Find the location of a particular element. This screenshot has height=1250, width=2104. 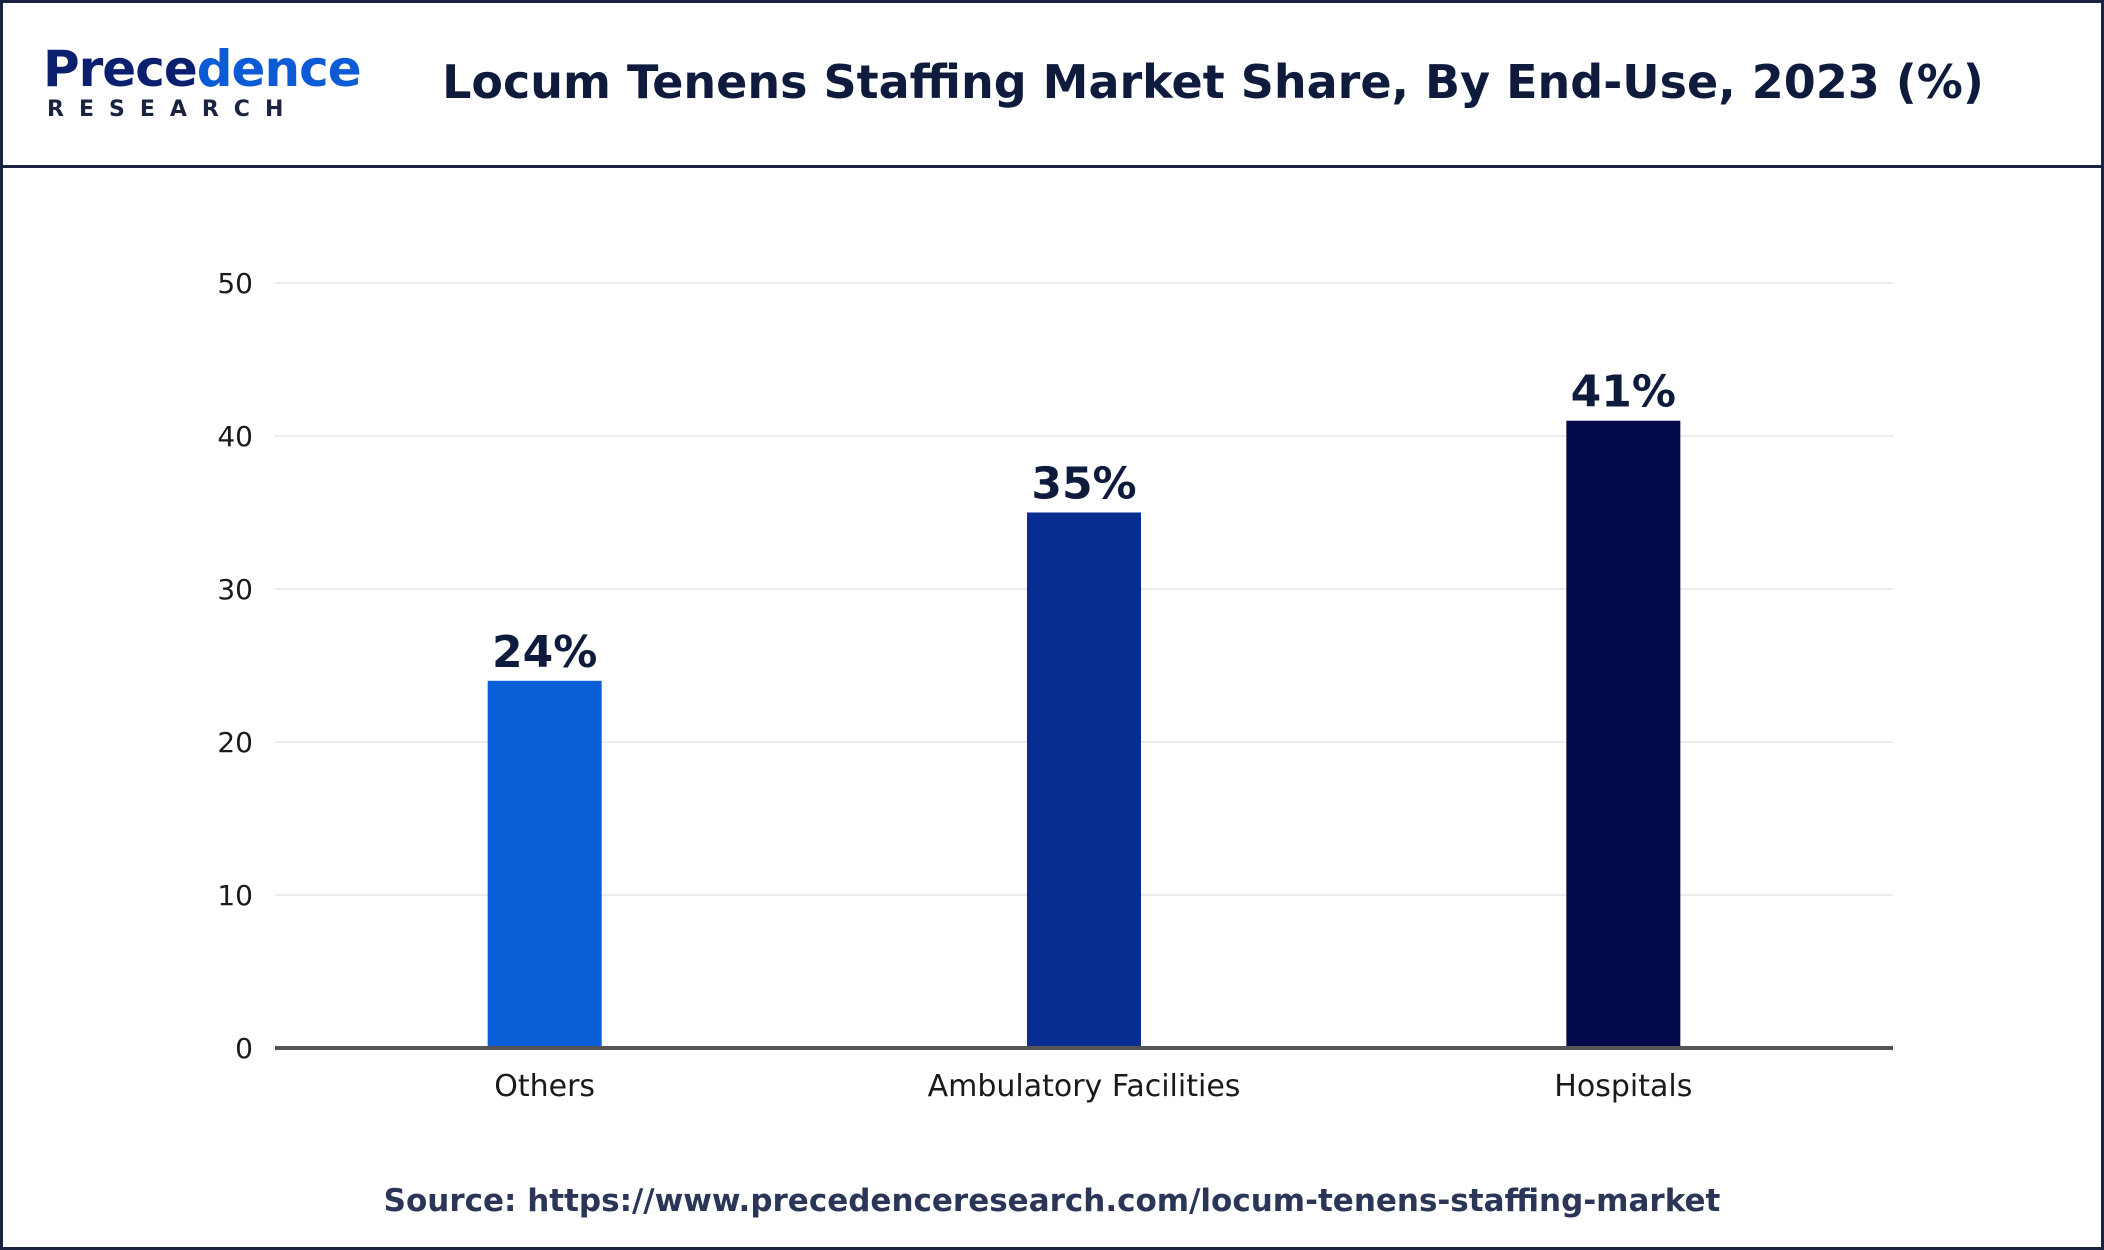

y-tick-label: 10 is located at coordinates (235, 895).